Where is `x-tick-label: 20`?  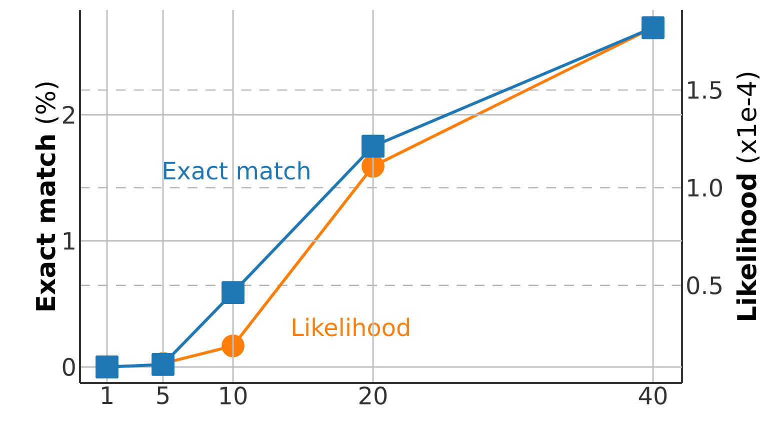
x-tick-label: 20 is located at coordinates (373, 395).